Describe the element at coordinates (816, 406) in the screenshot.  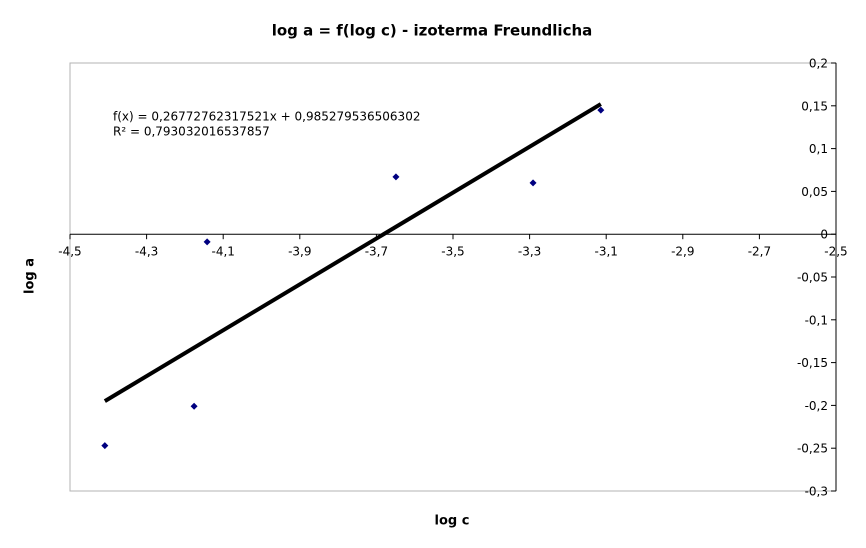
I see `y-tick-label: -0,2` at that location.